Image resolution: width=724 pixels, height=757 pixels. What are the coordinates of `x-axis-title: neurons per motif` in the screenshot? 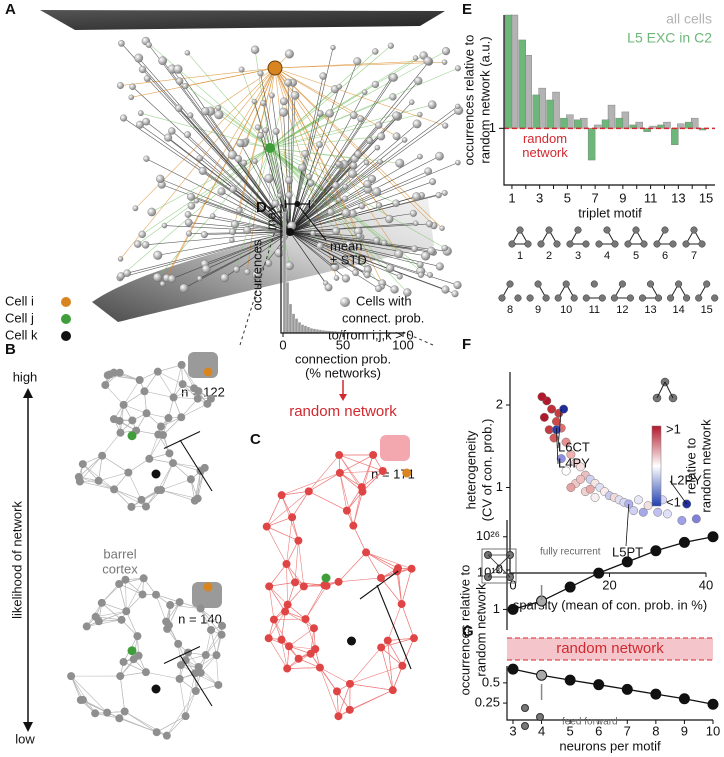 It's located at (610, 745).